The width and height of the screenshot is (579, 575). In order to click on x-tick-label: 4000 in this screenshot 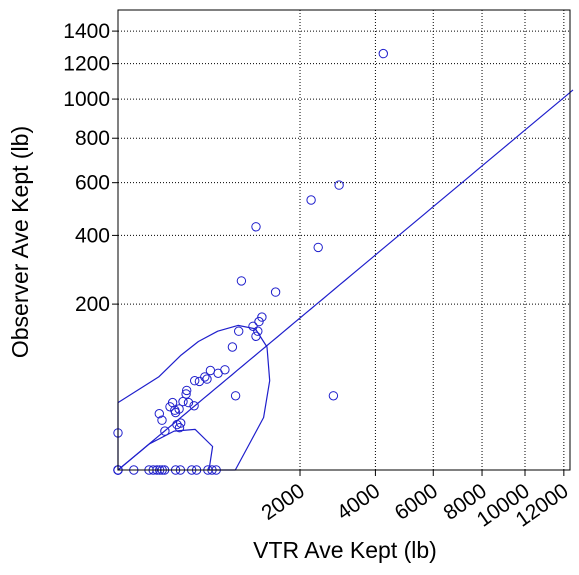, I will do `click(358, 502)`.